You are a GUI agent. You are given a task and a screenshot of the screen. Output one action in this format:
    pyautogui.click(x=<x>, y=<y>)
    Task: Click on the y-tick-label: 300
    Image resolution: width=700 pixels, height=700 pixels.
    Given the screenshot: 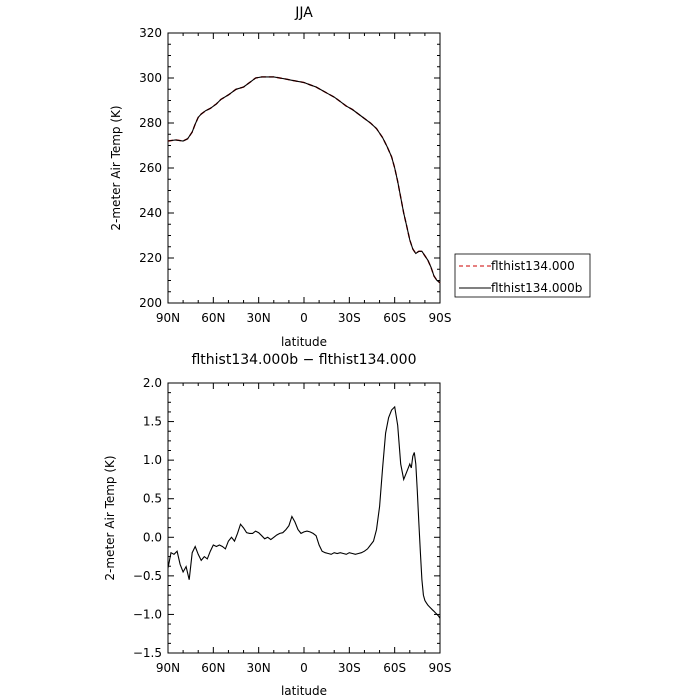 What is the action you would take?
    pyautogui.click(x=150, y=78)
    